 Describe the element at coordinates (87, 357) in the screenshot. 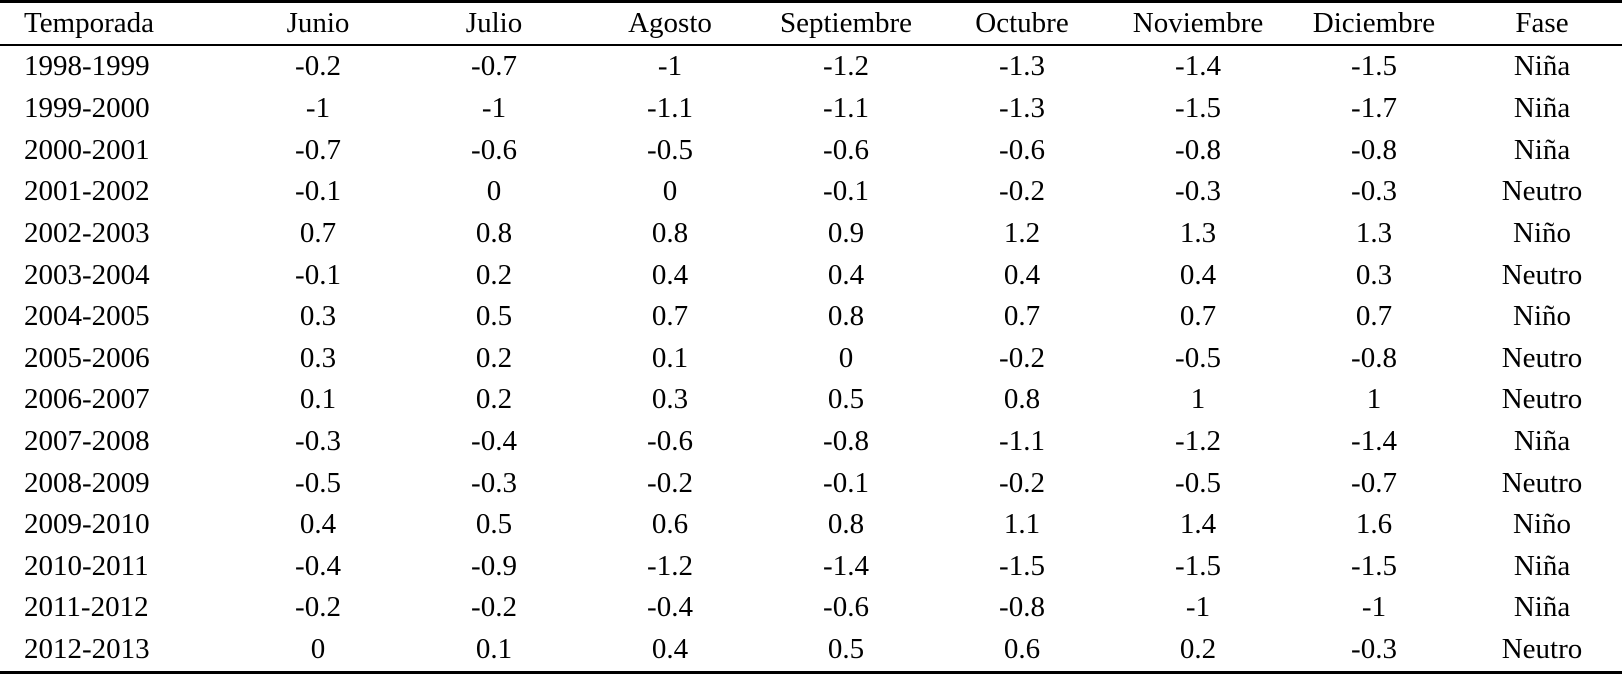

I see `season-cell: 2005-2006` at that location.